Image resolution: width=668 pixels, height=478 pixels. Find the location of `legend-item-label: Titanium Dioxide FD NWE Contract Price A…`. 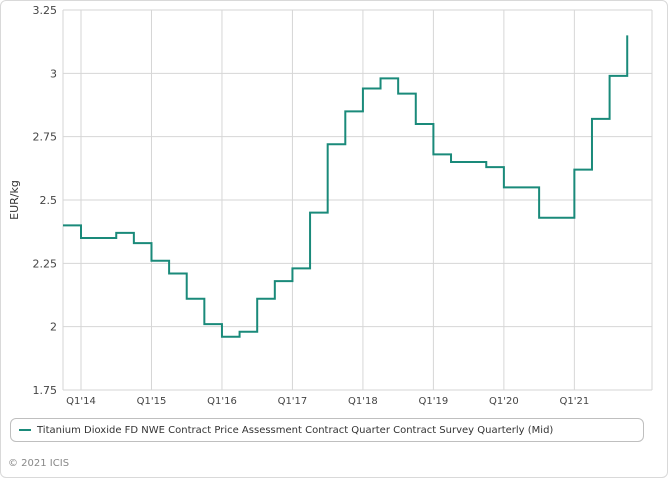

legend-item-label: Titanium Dioxide FD NWE Contract Price A… is located at coordinates (295, 430).